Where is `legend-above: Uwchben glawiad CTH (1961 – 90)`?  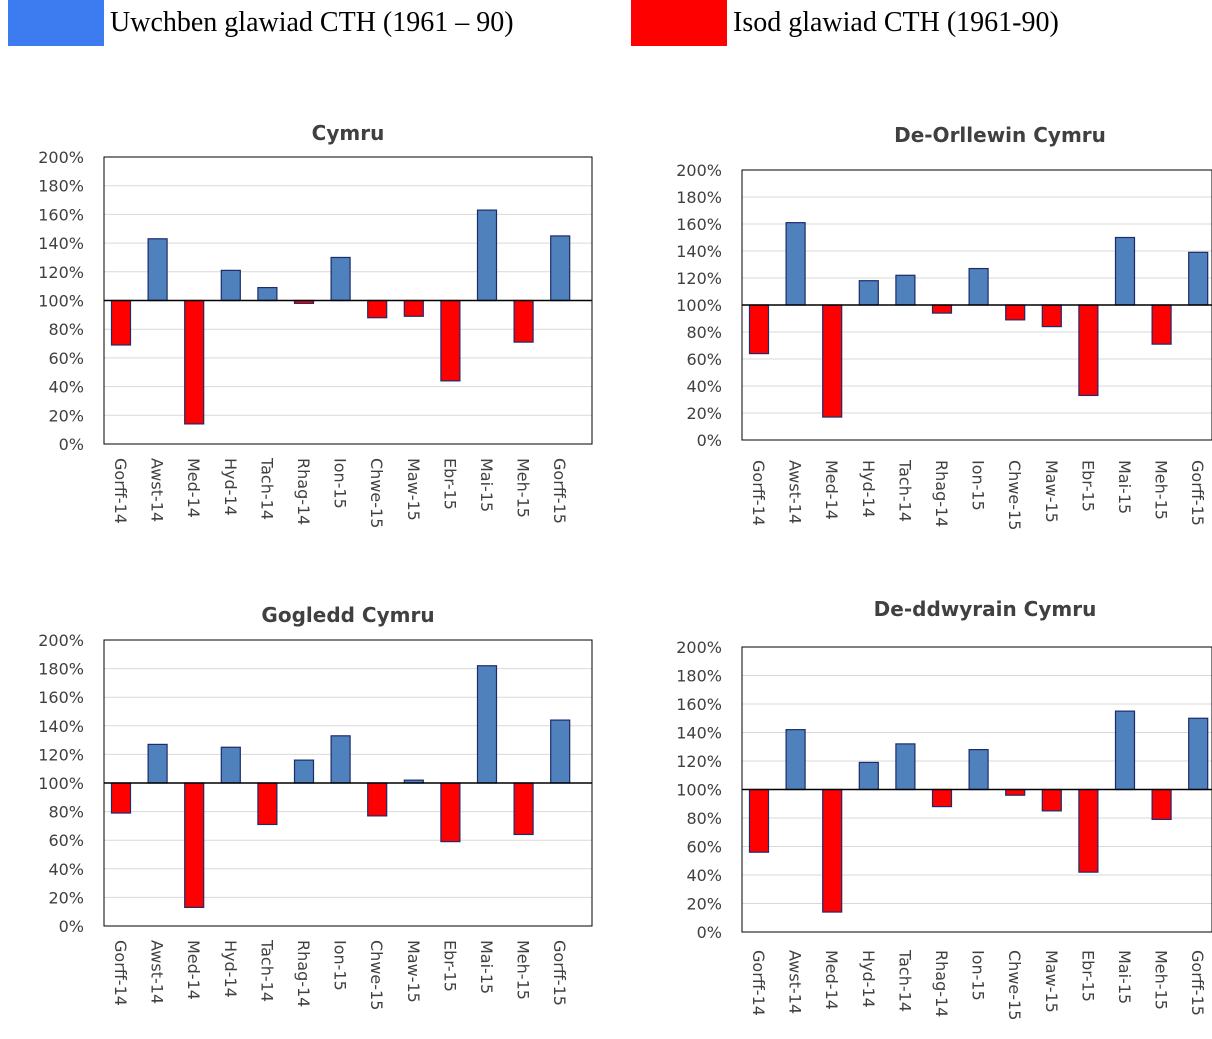 legend-above: Uwchben glawiad CTH (1961 – 90) is located at coordinates (261, 23).